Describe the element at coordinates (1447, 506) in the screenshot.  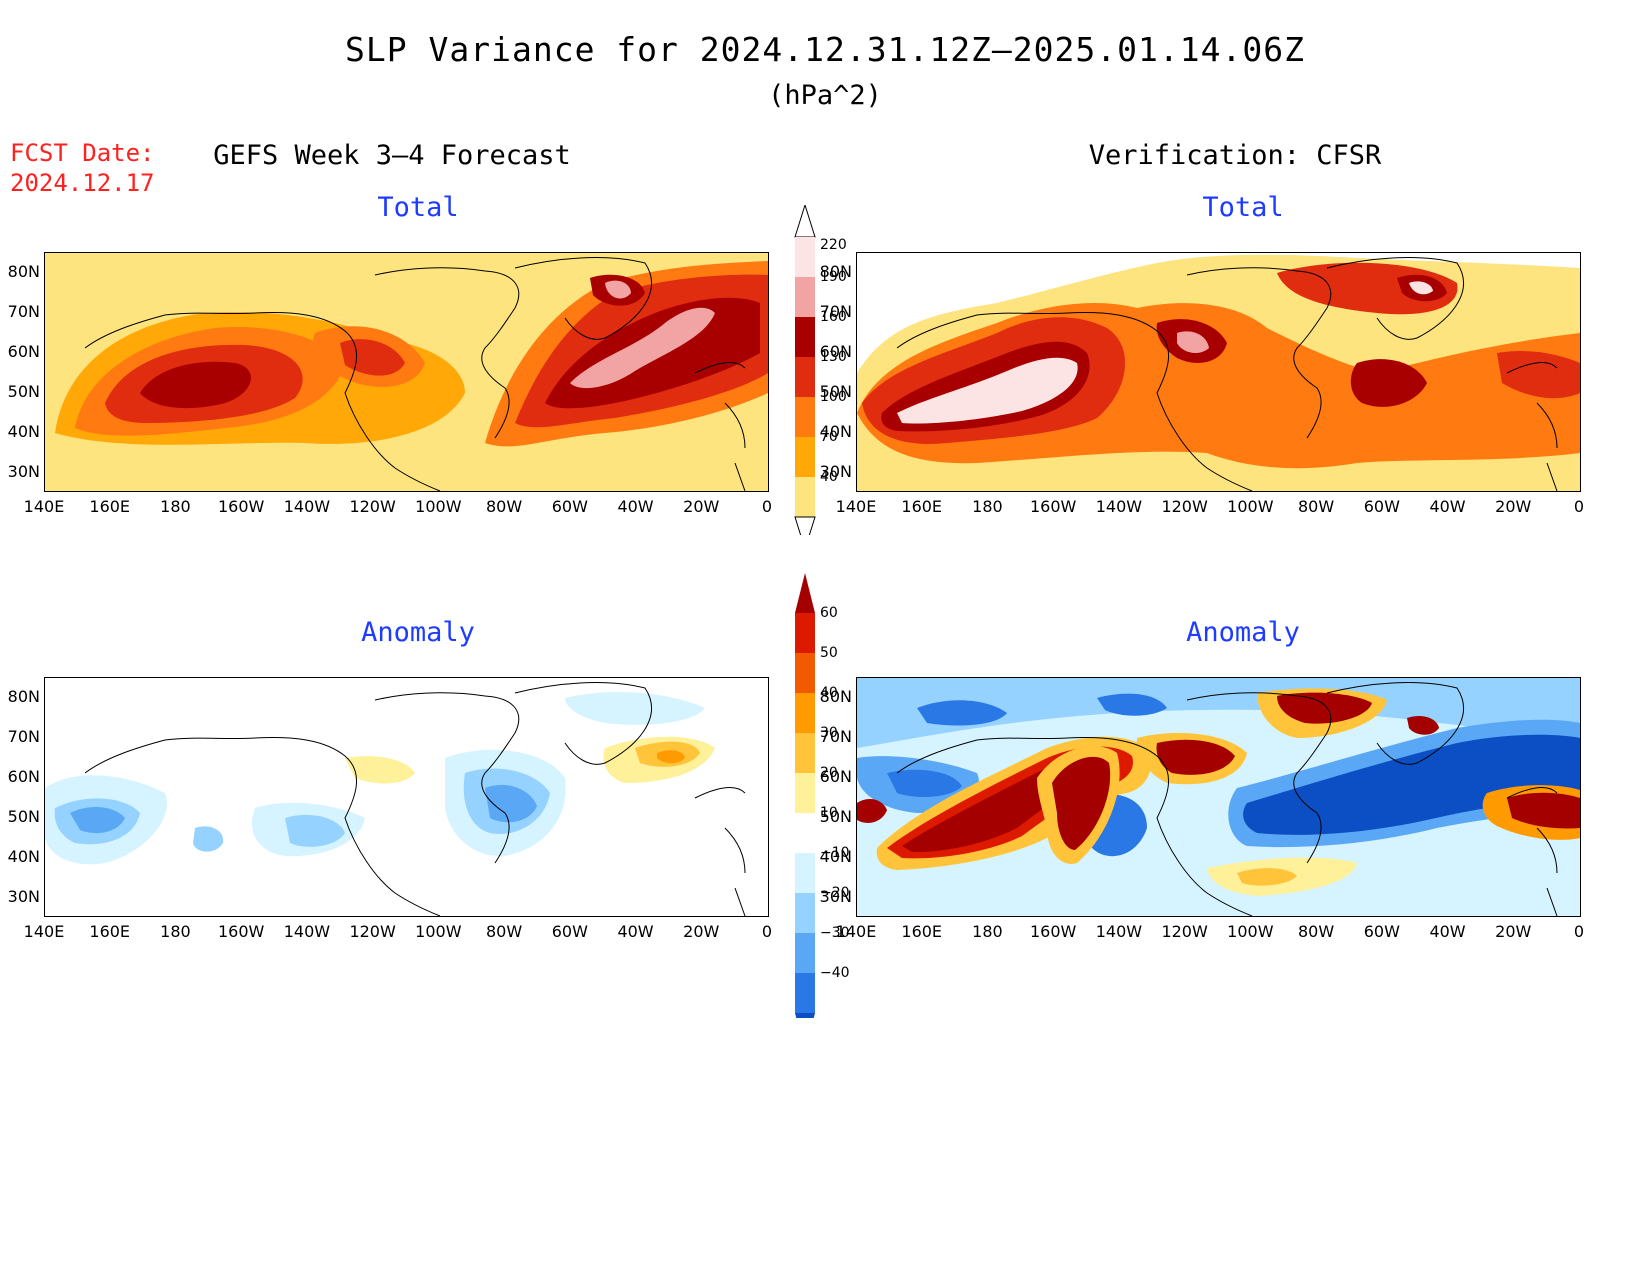
I see `lon-label-verification-total: 40W` at that location.